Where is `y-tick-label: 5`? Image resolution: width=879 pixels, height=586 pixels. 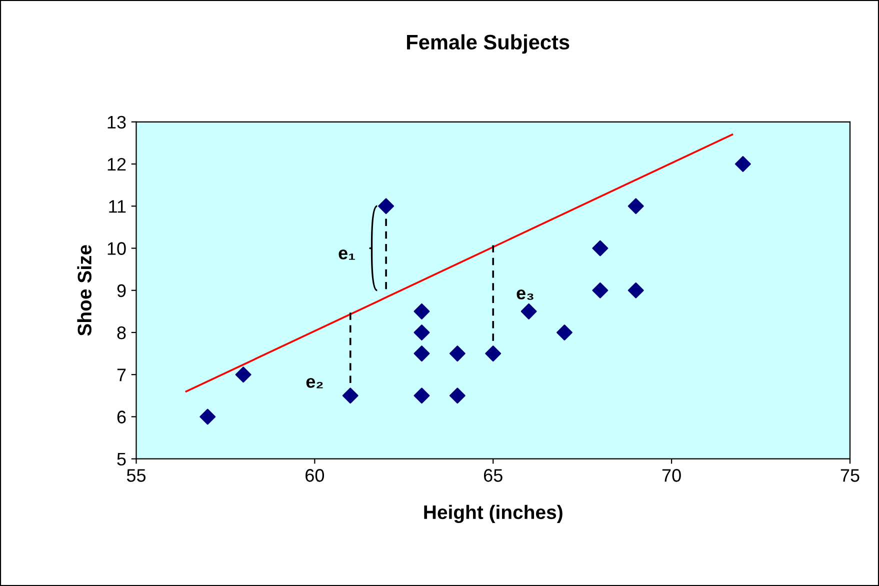
y-tick-label: 5 is located at coordinates (121, 459).